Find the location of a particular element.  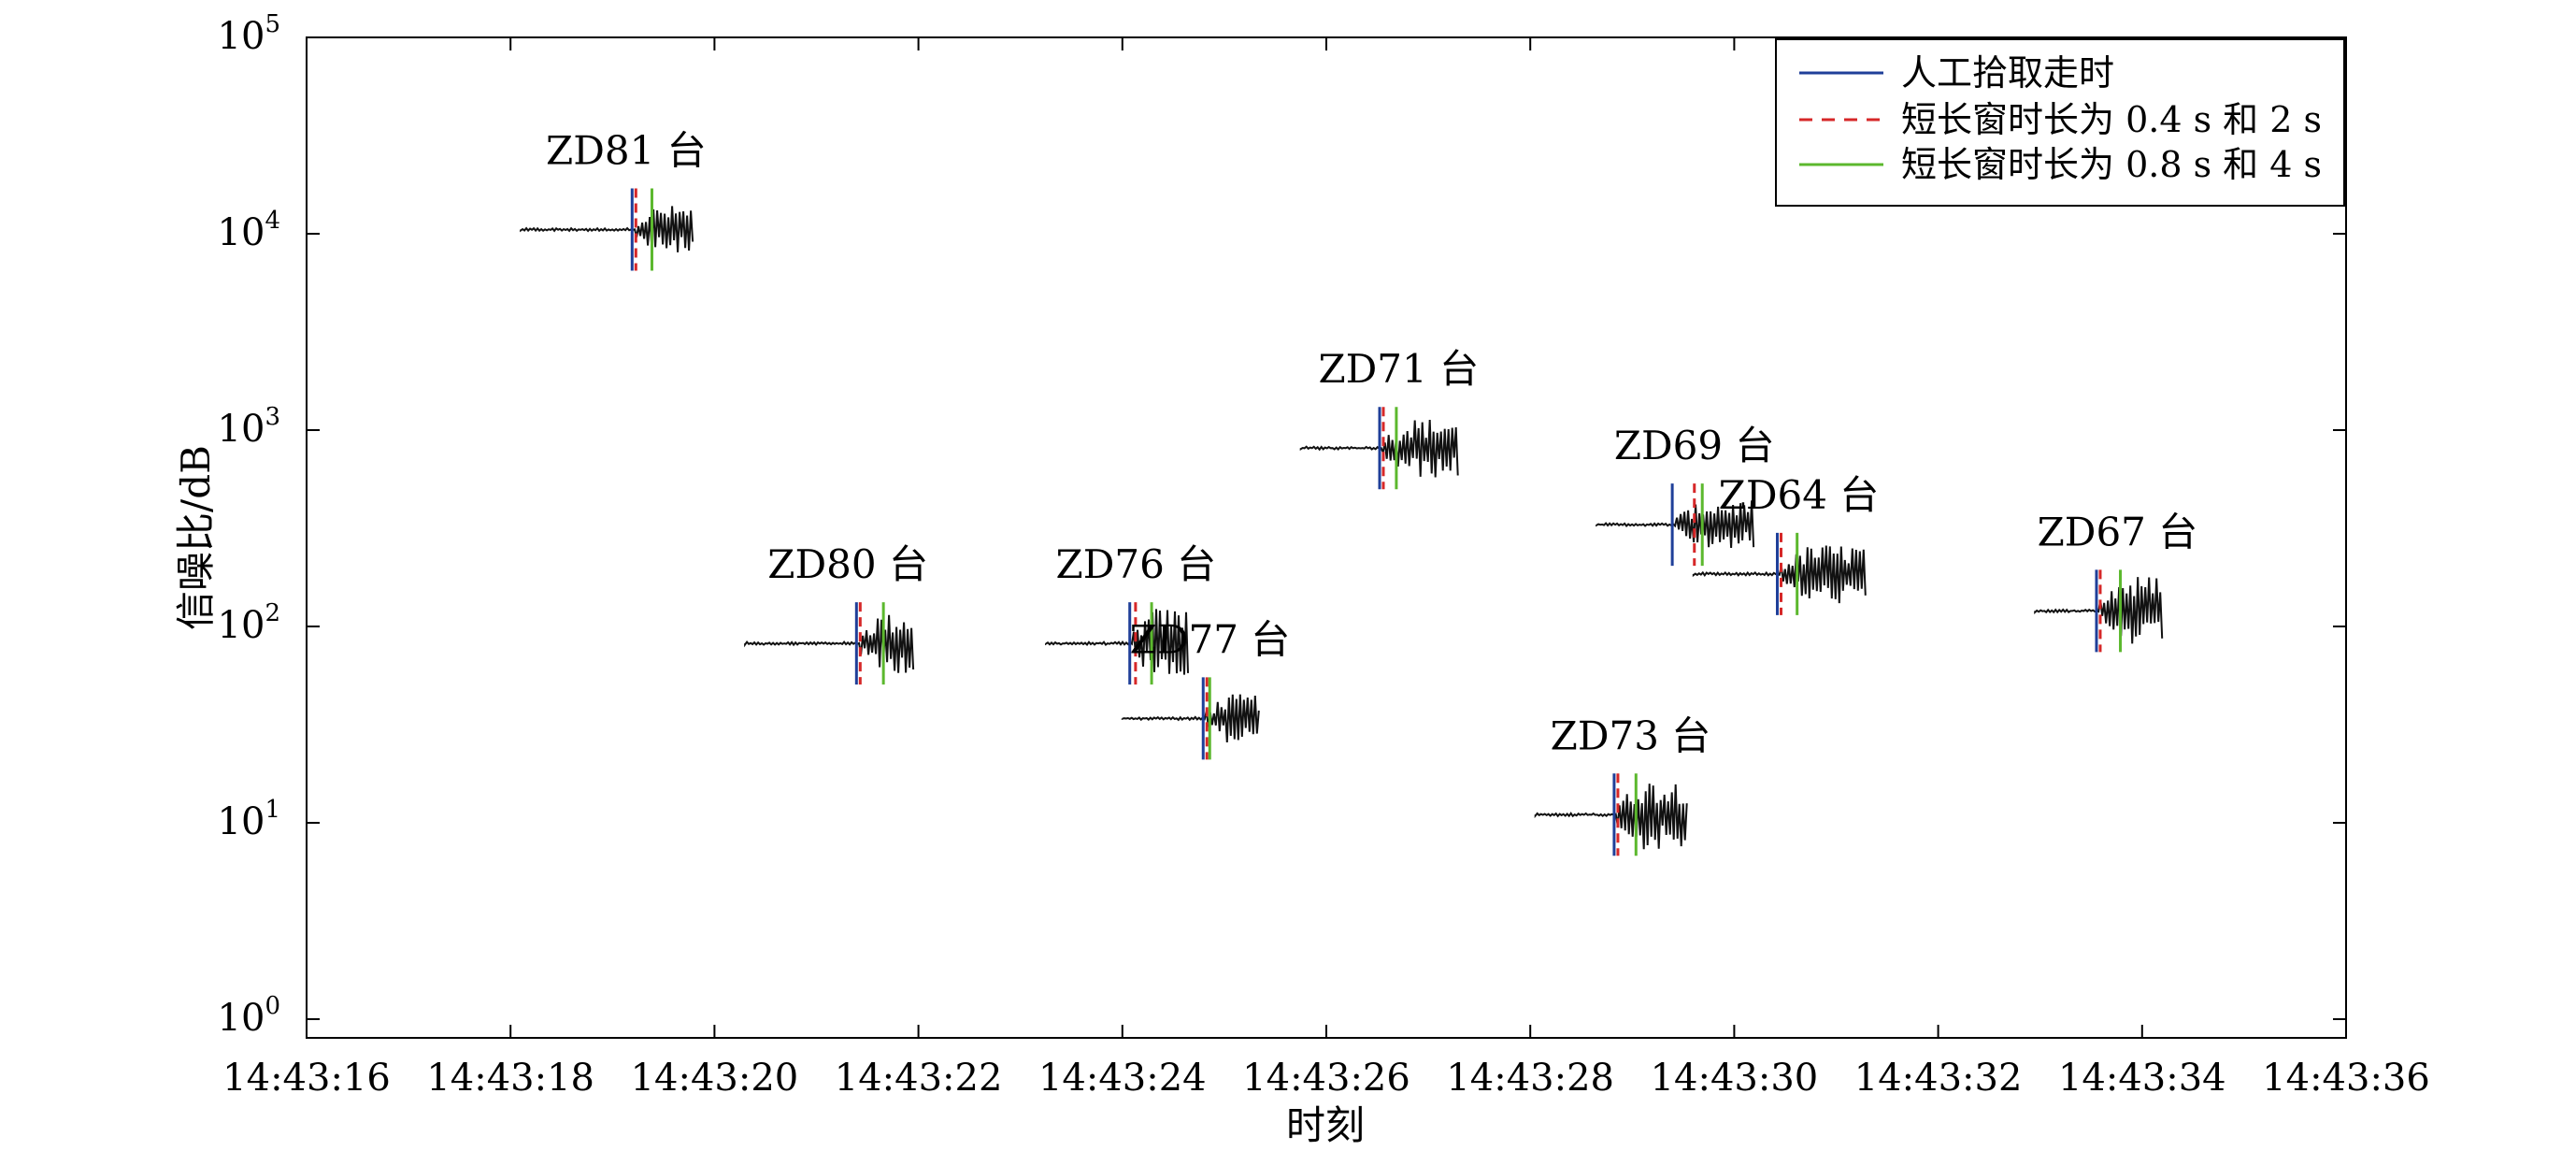

y-tick-label: 10⁰ is located at coordinates (249, 1016).